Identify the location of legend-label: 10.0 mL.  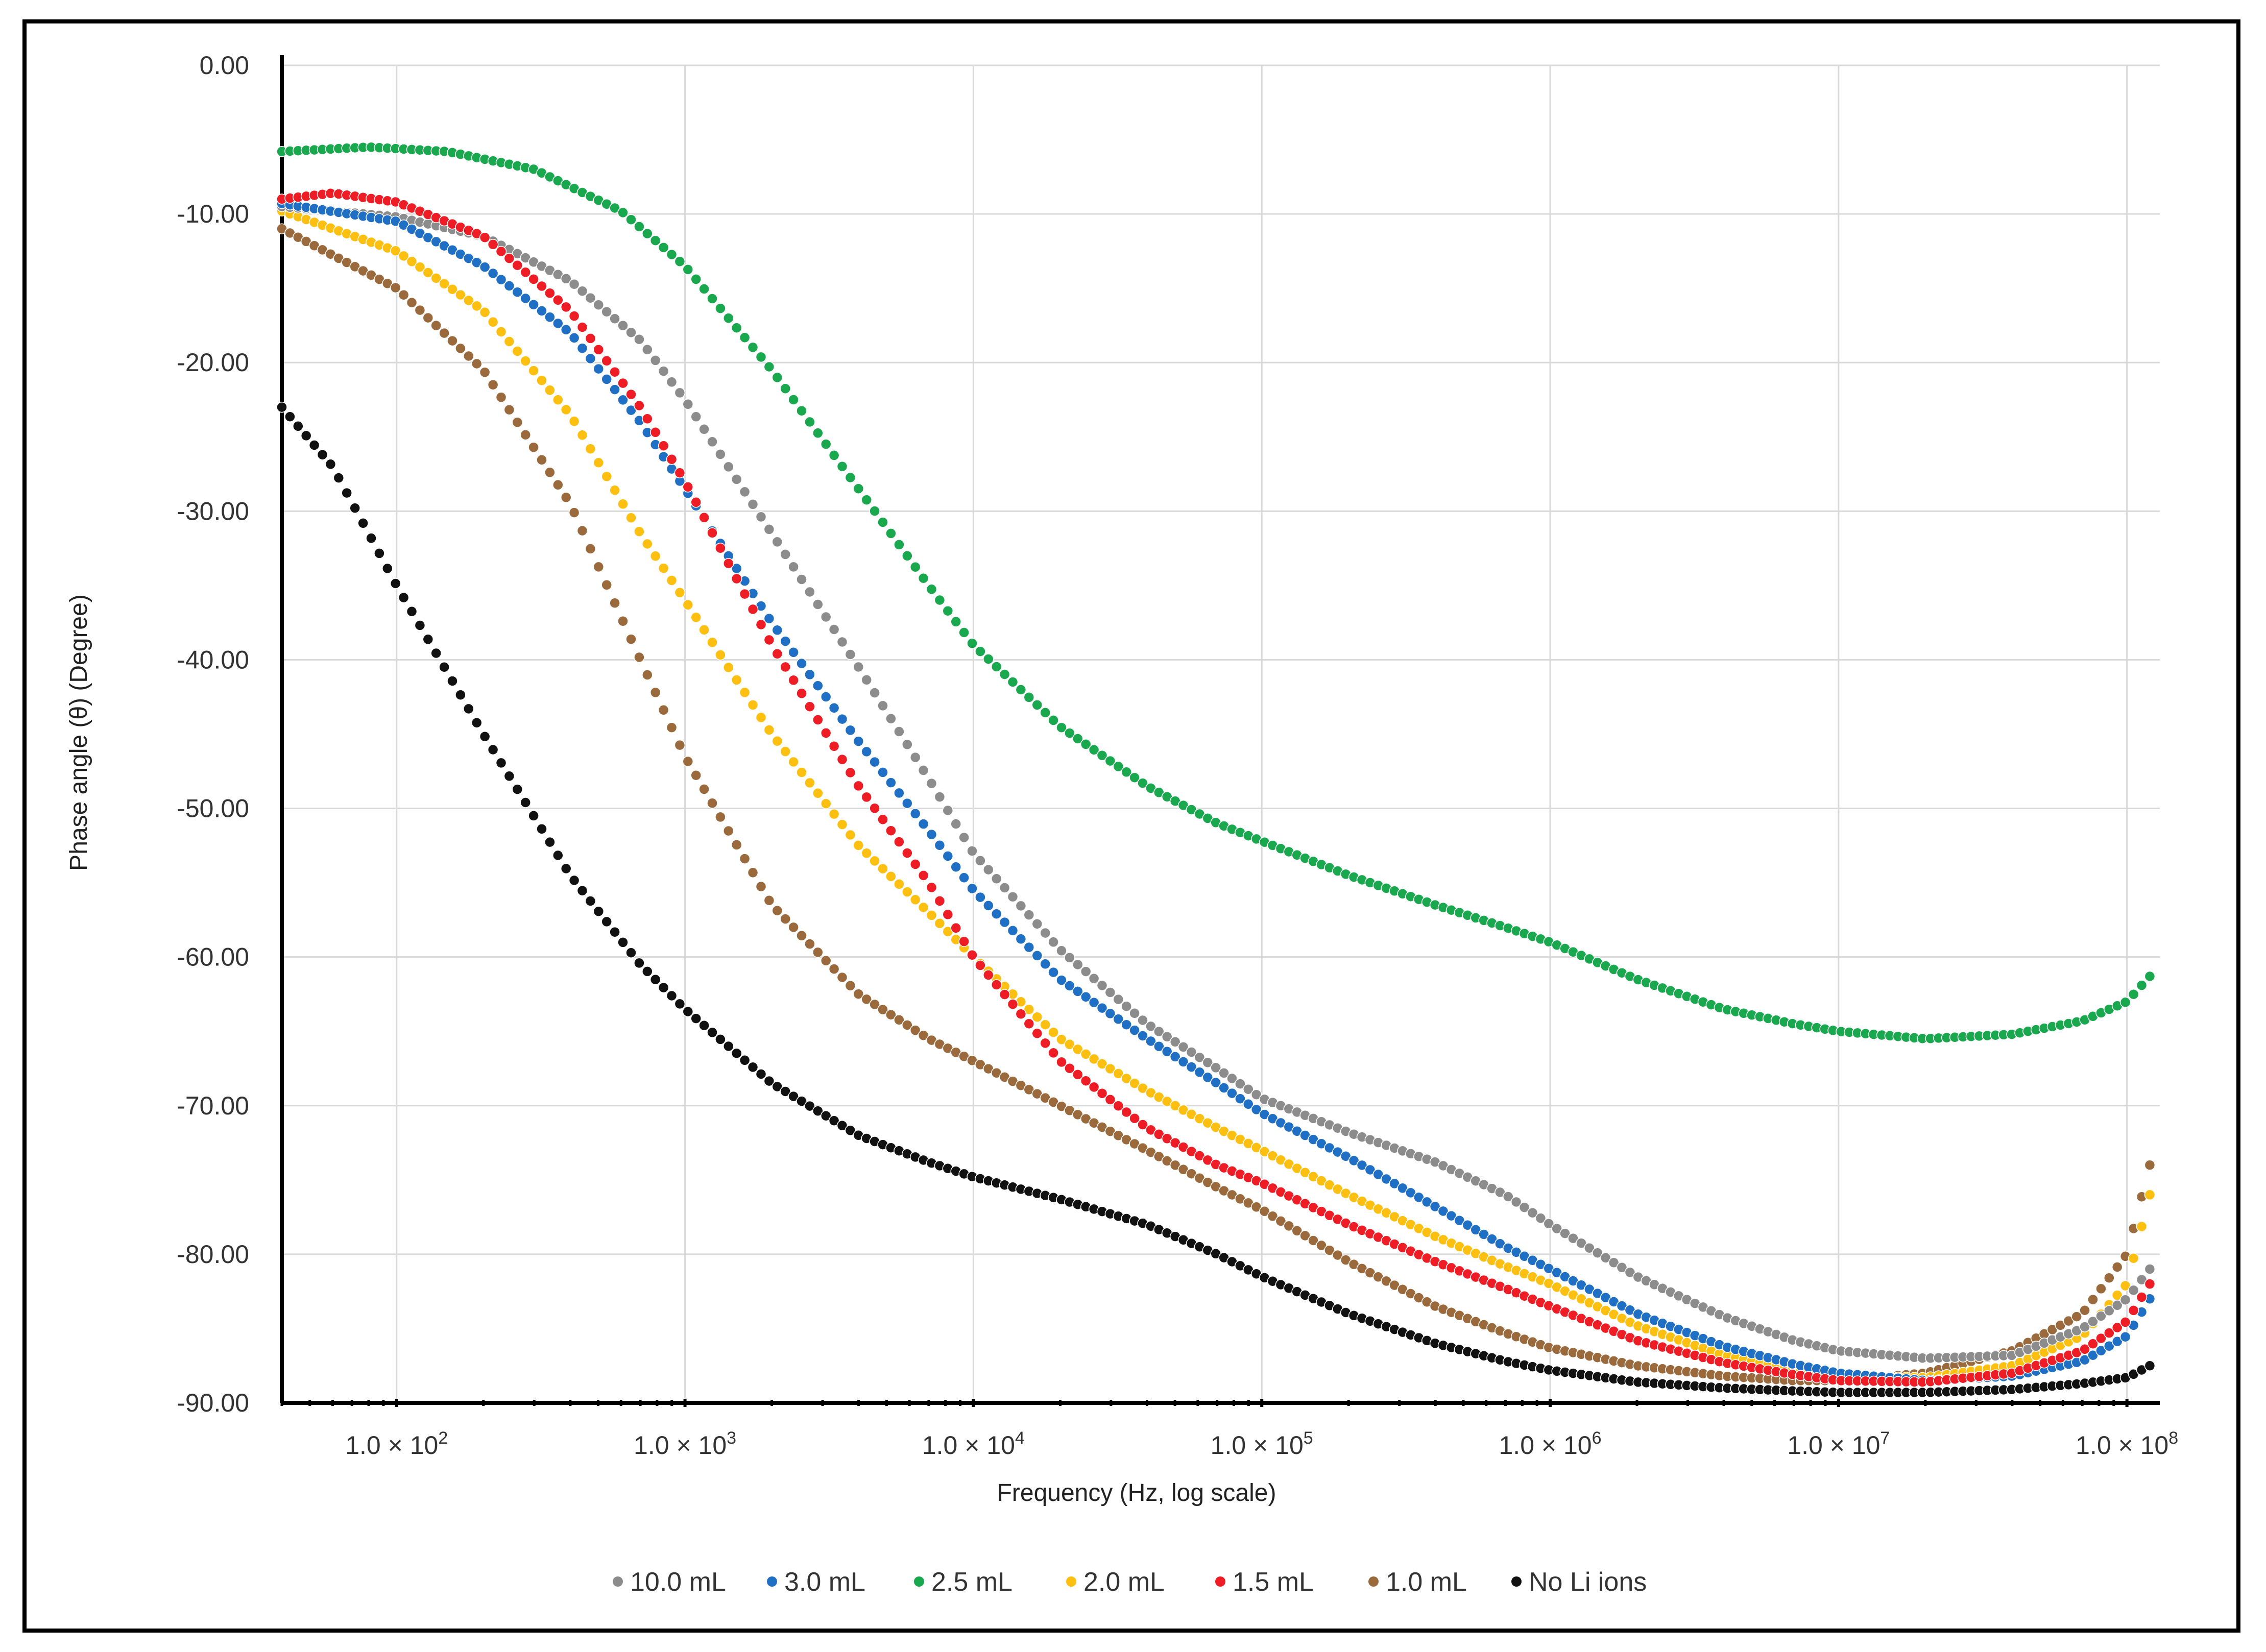
(678, 1582).